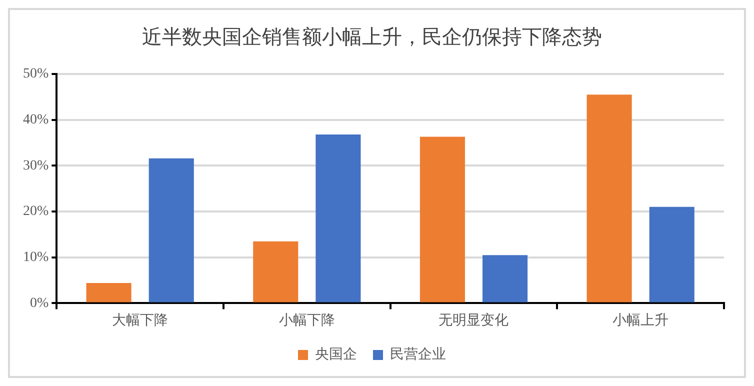  What do you see at coordinates (418, 354) in the screenshot?
I see `legend-label: 民营企业` at bounding box center [418, 354].